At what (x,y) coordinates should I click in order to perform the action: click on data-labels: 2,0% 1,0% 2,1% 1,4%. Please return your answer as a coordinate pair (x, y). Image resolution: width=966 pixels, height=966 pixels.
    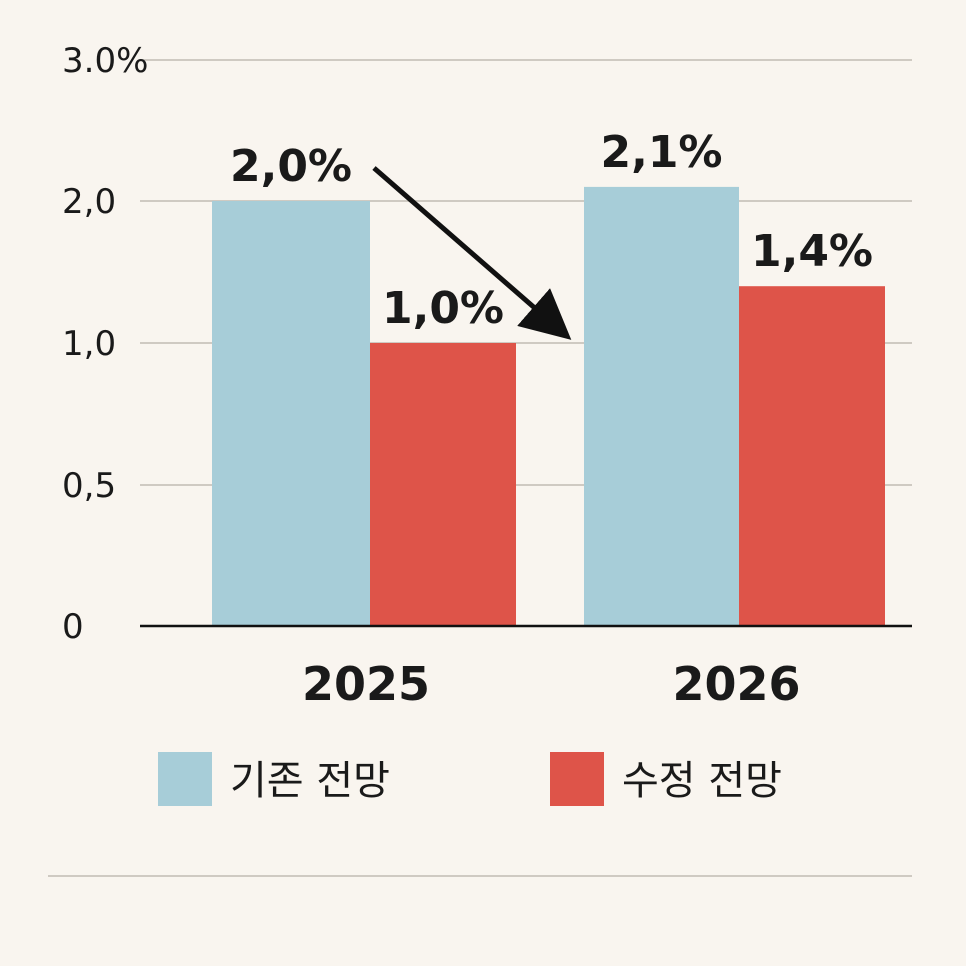
    Looking at the image, I should click on (551, 230).